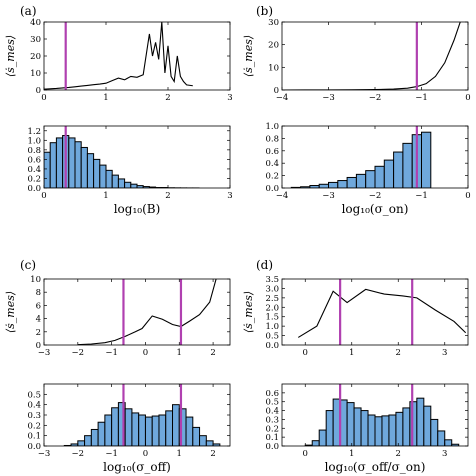 Image resolution: width=476 pixels, height=476 pixels. I want to click on p4t-ytick-label: 2.0, so click(272, 308).